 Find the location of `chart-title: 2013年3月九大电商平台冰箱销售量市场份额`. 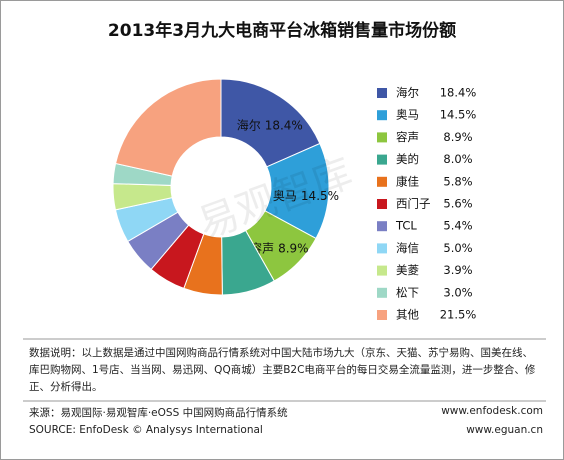

chart-title: 2013年3月九大电商平台冰箱销售量市场份额 is located at coordinates (282, 30).